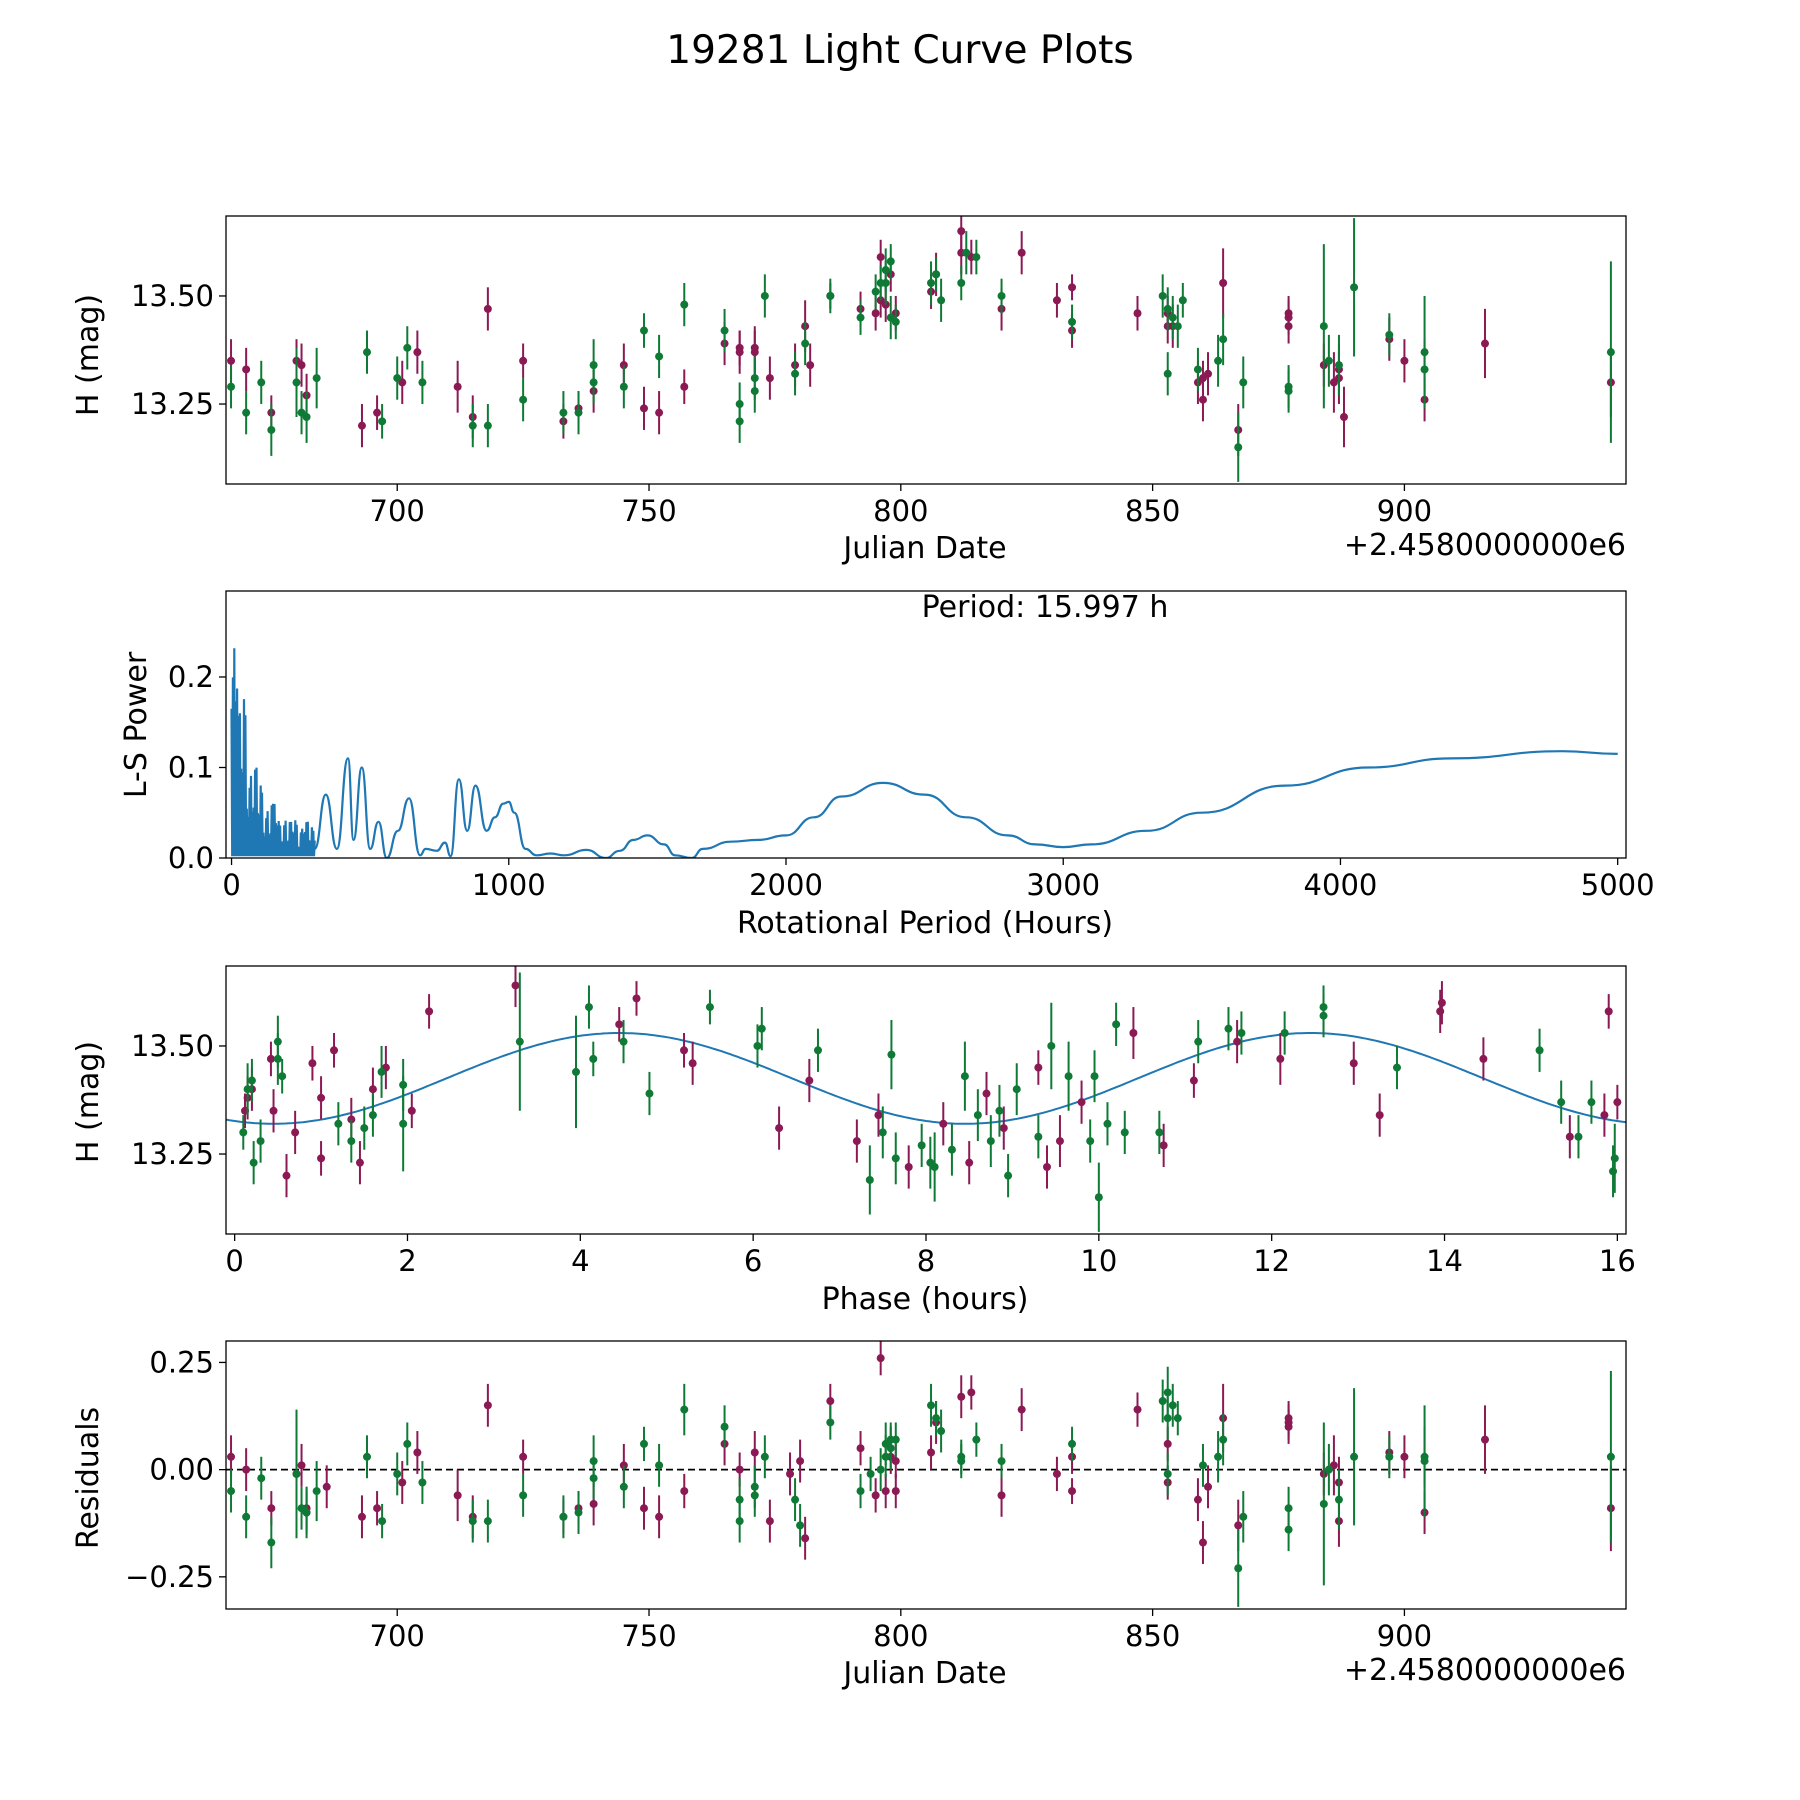 Image resolution: width=1800 pixels, height=1800 pixels. I want to click on x-tick-label: 14, so click(1444, 1261).